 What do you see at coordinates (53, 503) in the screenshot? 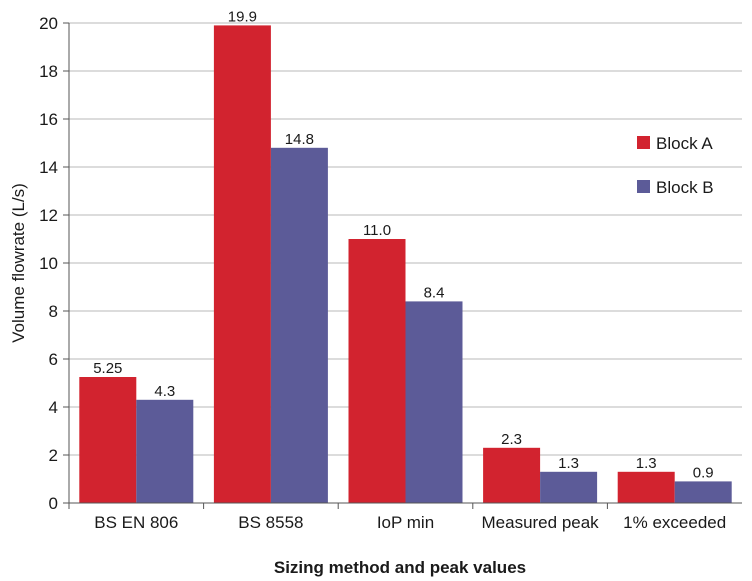
I see `y-tick-label: 0` at bounding box center [53, 503].